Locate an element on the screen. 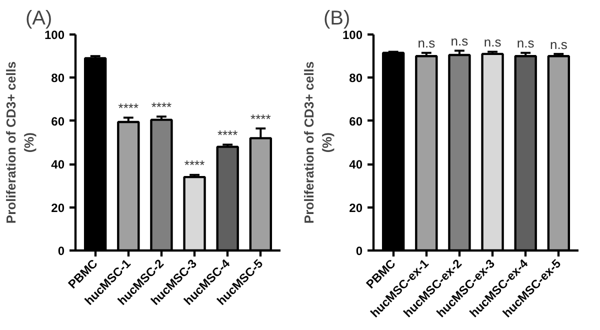  chart-title: (B) is located at coordinates (337, 19).